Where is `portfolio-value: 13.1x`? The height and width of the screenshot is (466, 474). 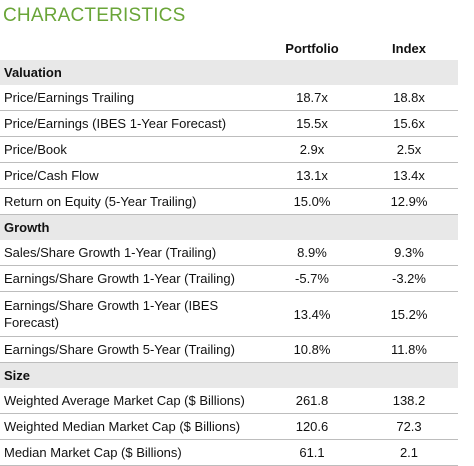
portfolio-value: 13.1x is located at coordinates (312, 175).